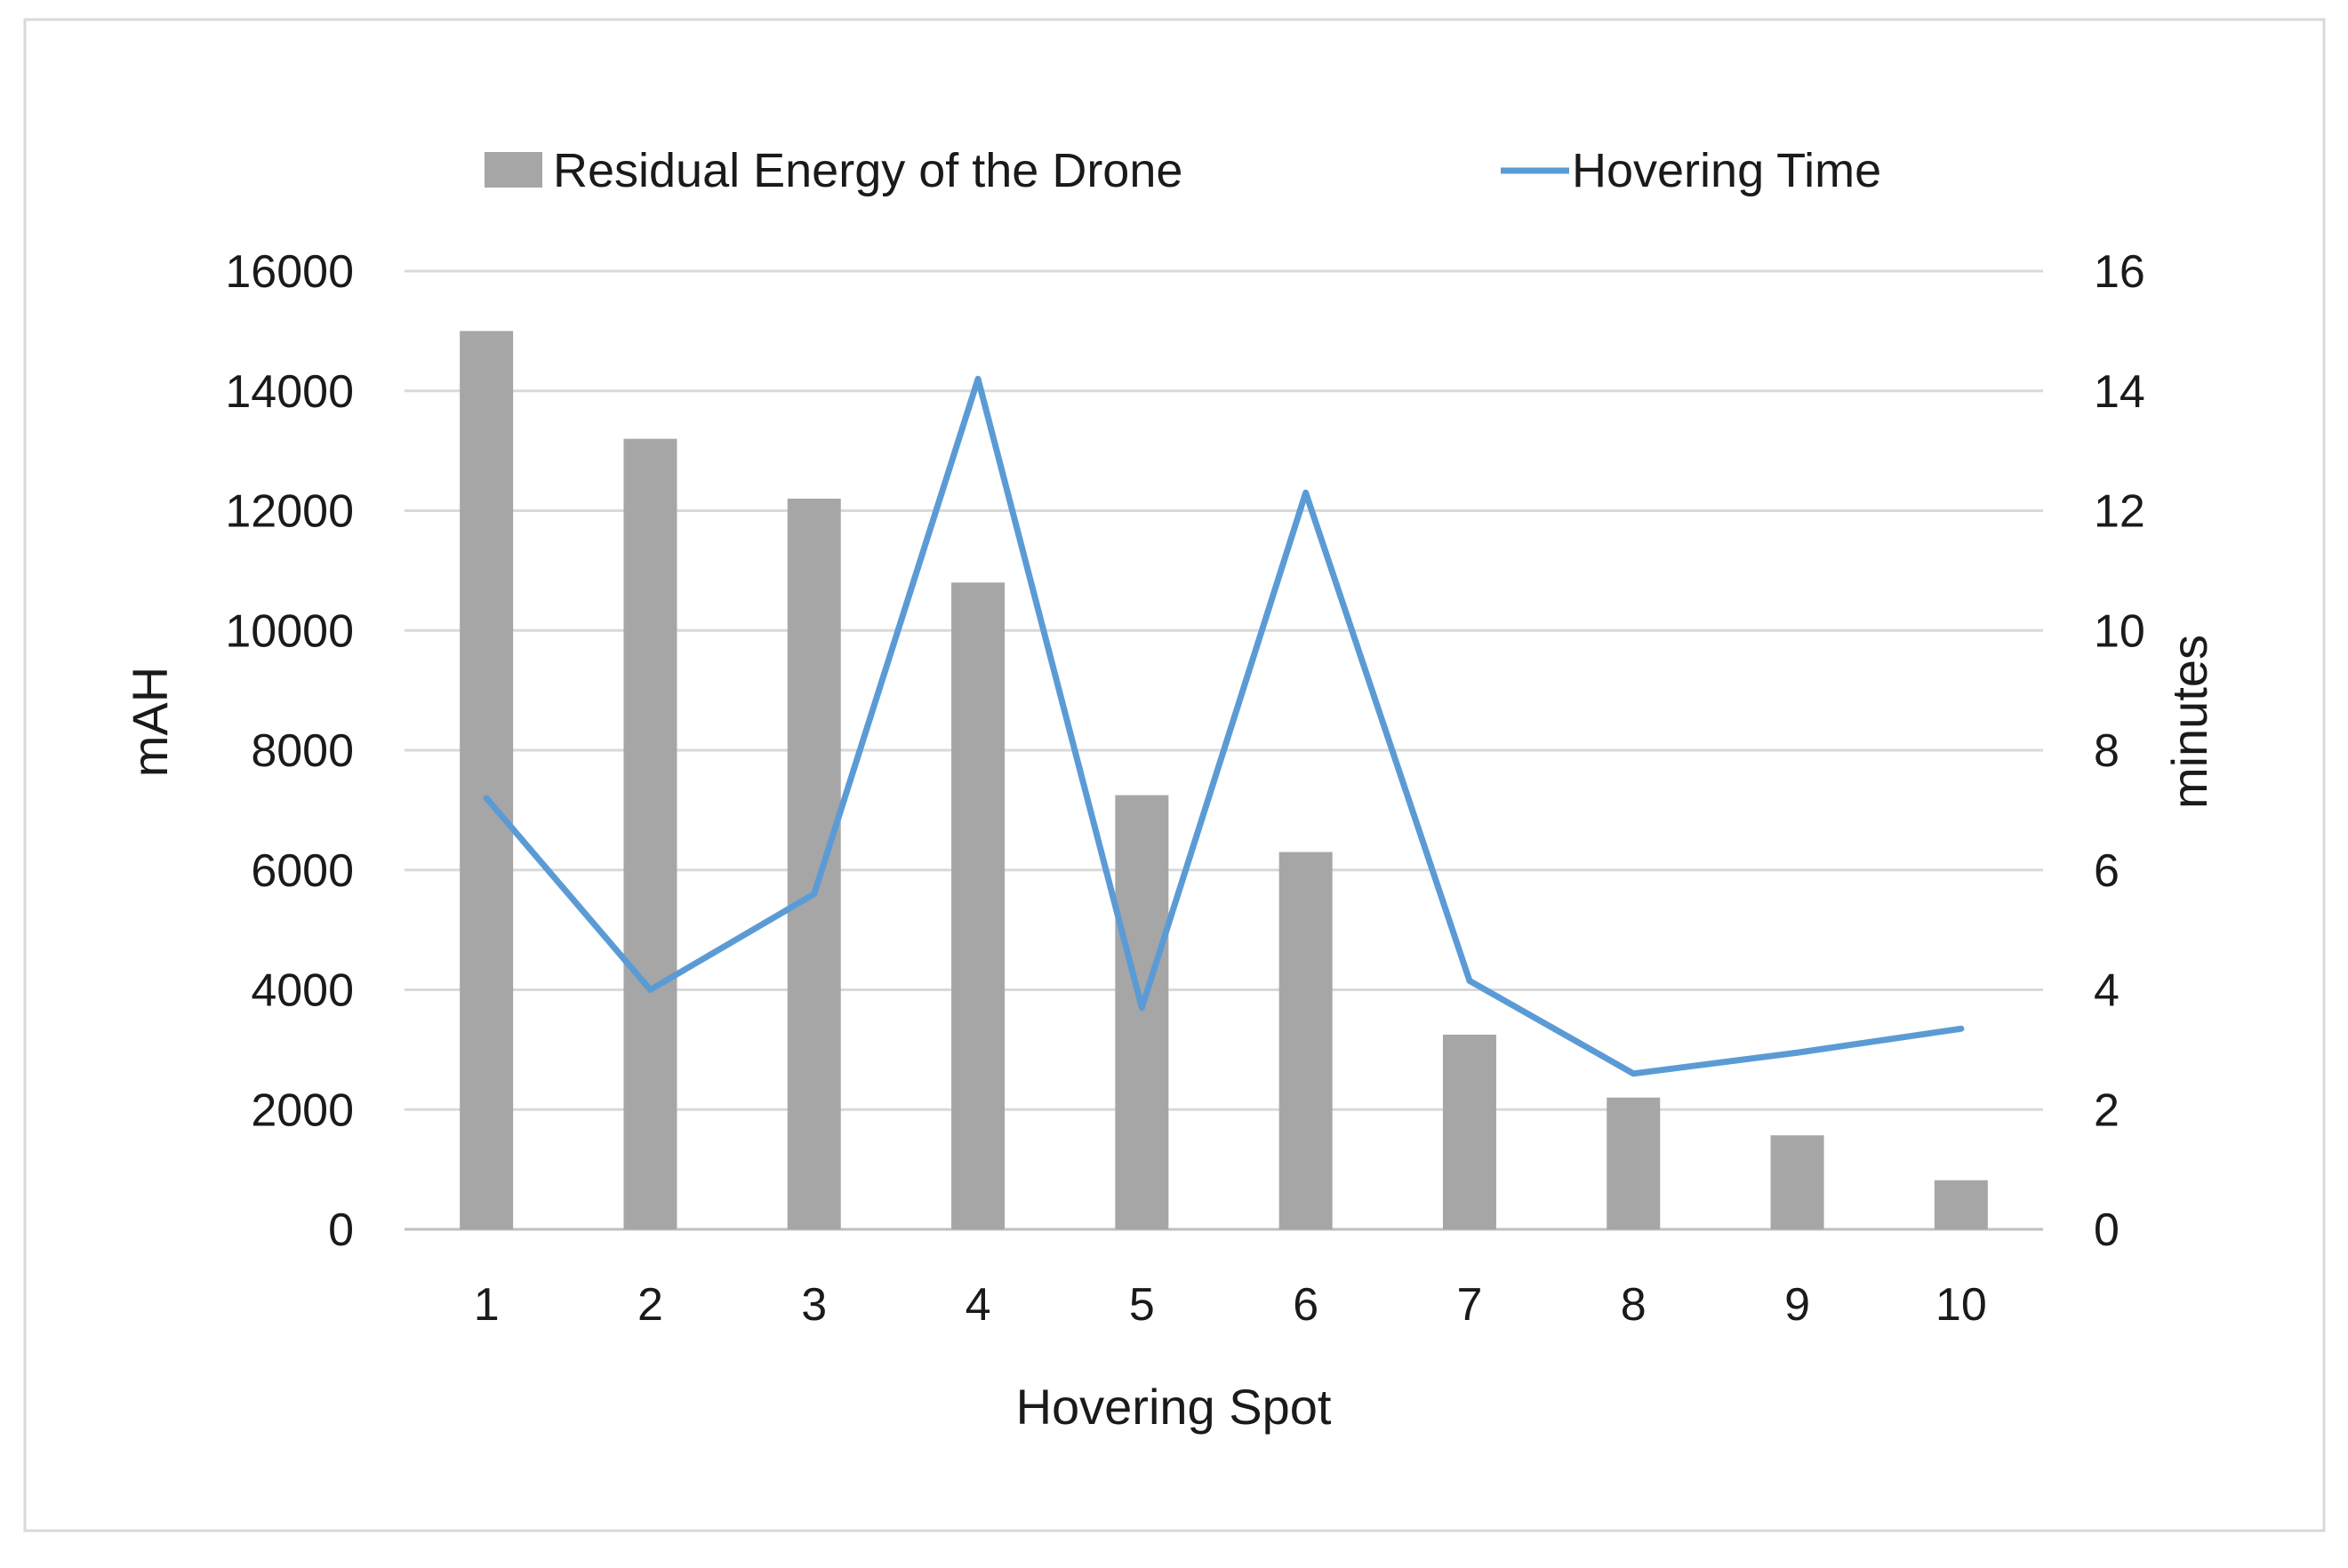 The image size is (2348, 1568). Describe the element at coordinates (2107, 1230) in the screenshot. I see `right-tick-label: 0` at that location.